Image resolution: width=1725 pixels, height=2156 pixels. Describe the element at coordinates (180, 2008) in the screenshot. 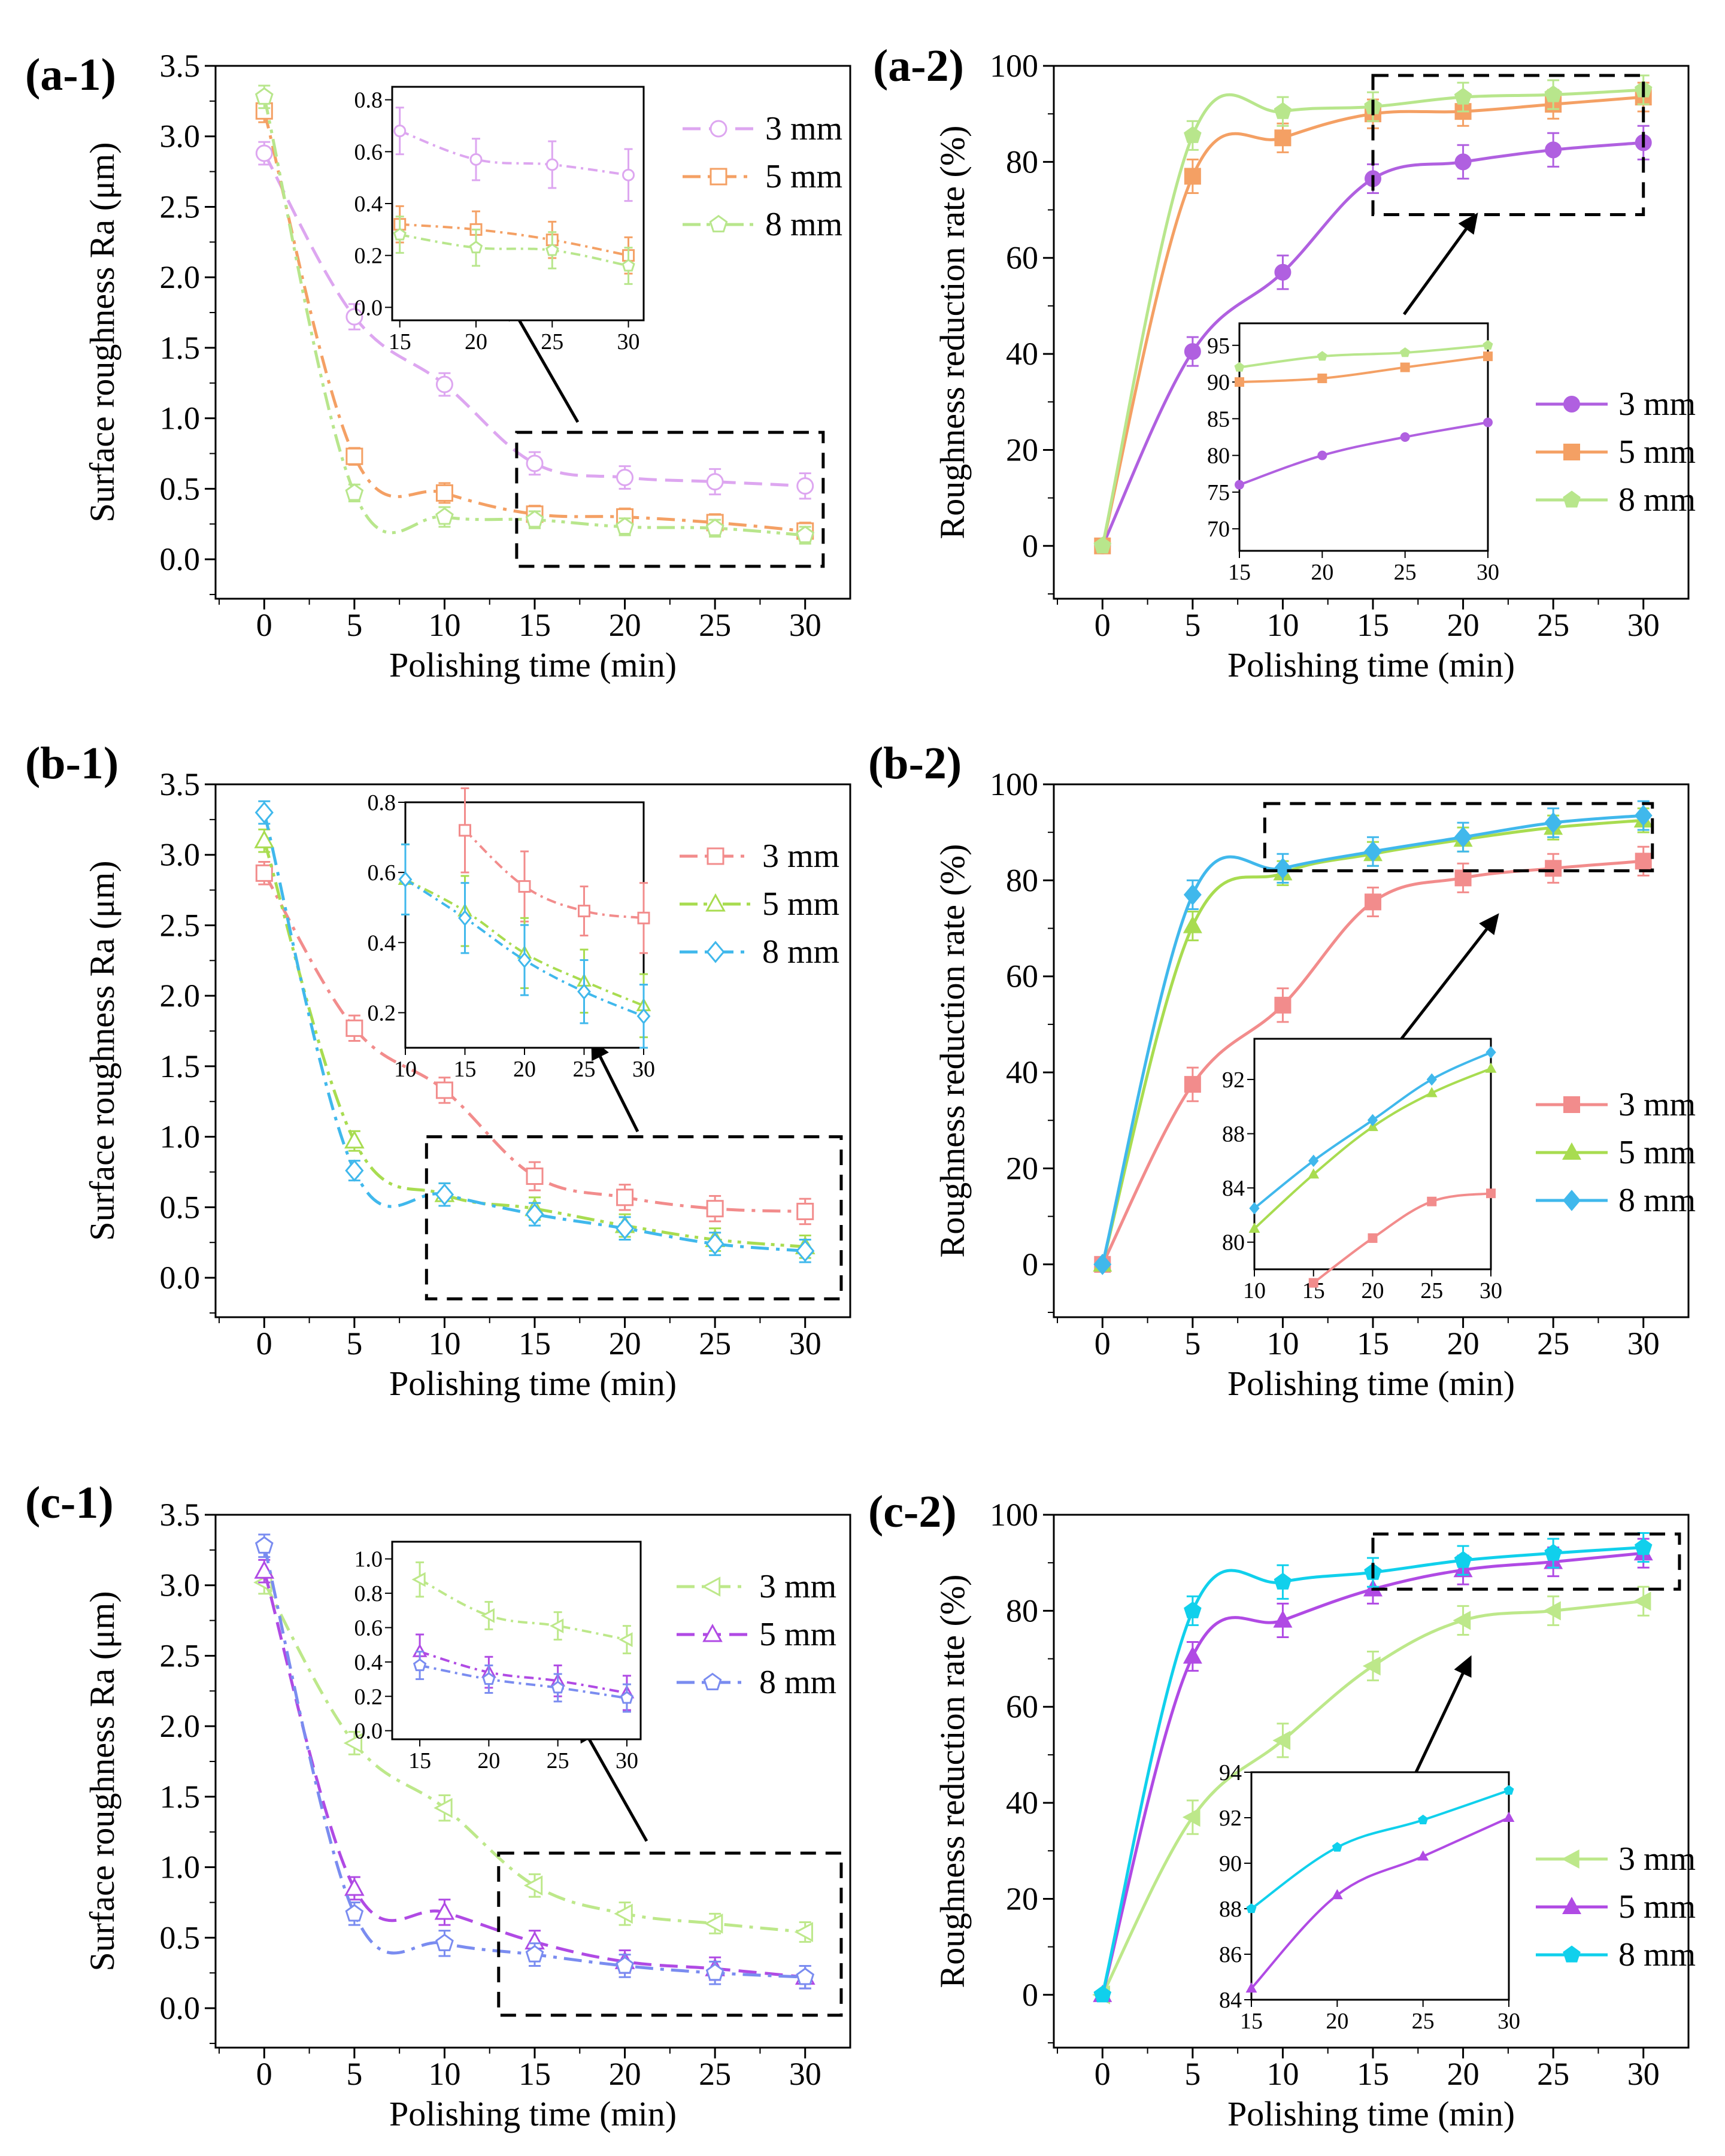

I see `y-tick-label: 0.0` at that location.